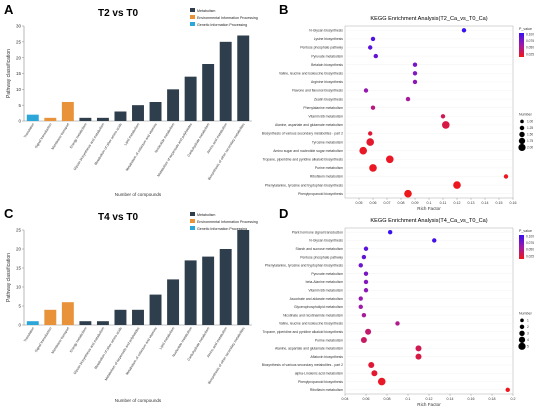 Image resolution: width=550 pixels, height=411 pixels. Describe the element at coordinates (359, 203) in the screenshot. I see `x-tick-label: 0.05` at that location.